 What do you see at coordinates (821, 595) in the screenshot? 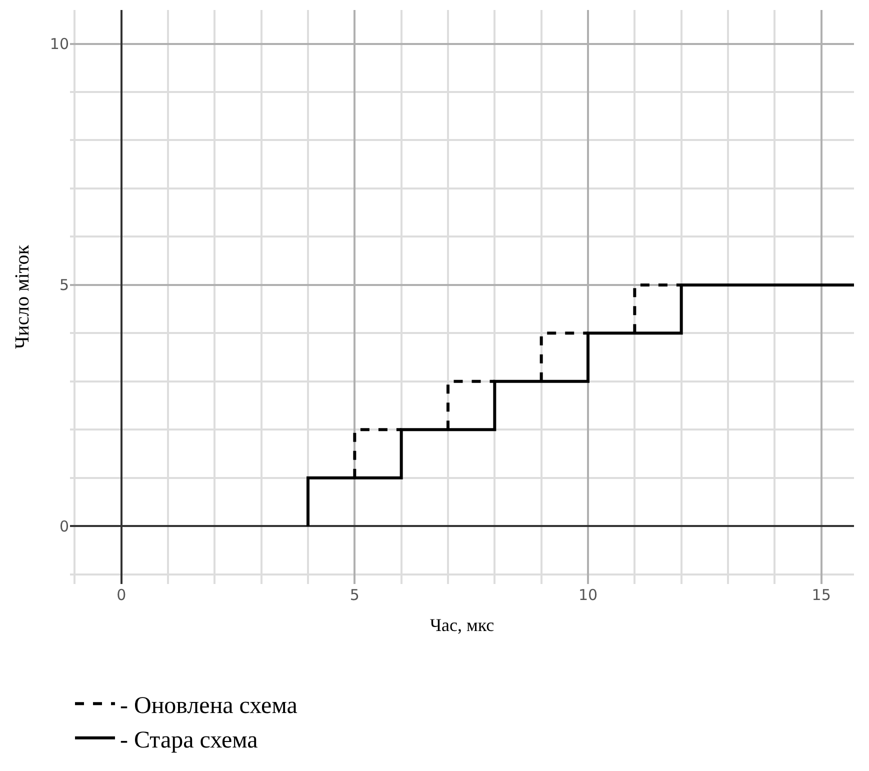
I see `x-tick-label: 15` at bounding box center [821, 595].